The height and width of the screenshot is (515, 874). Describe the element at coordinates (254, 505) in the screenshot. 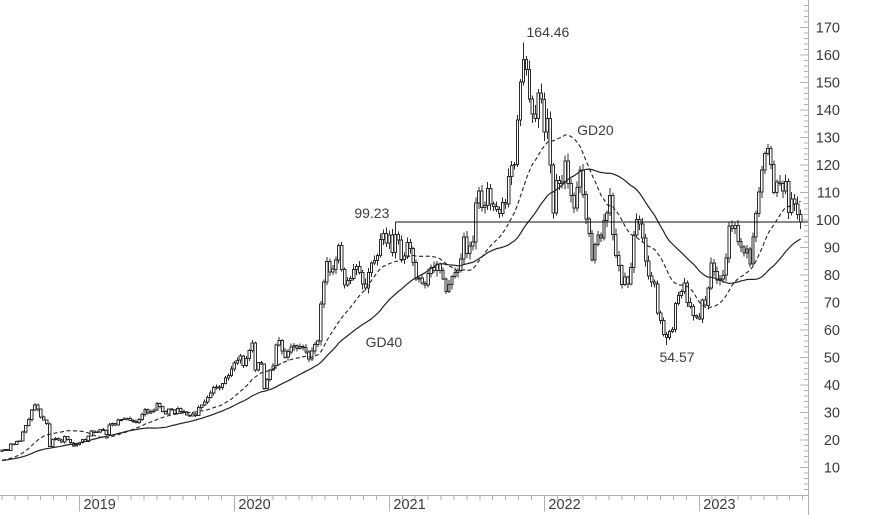

I see `x-axis-tick-label: 2020` at that location.